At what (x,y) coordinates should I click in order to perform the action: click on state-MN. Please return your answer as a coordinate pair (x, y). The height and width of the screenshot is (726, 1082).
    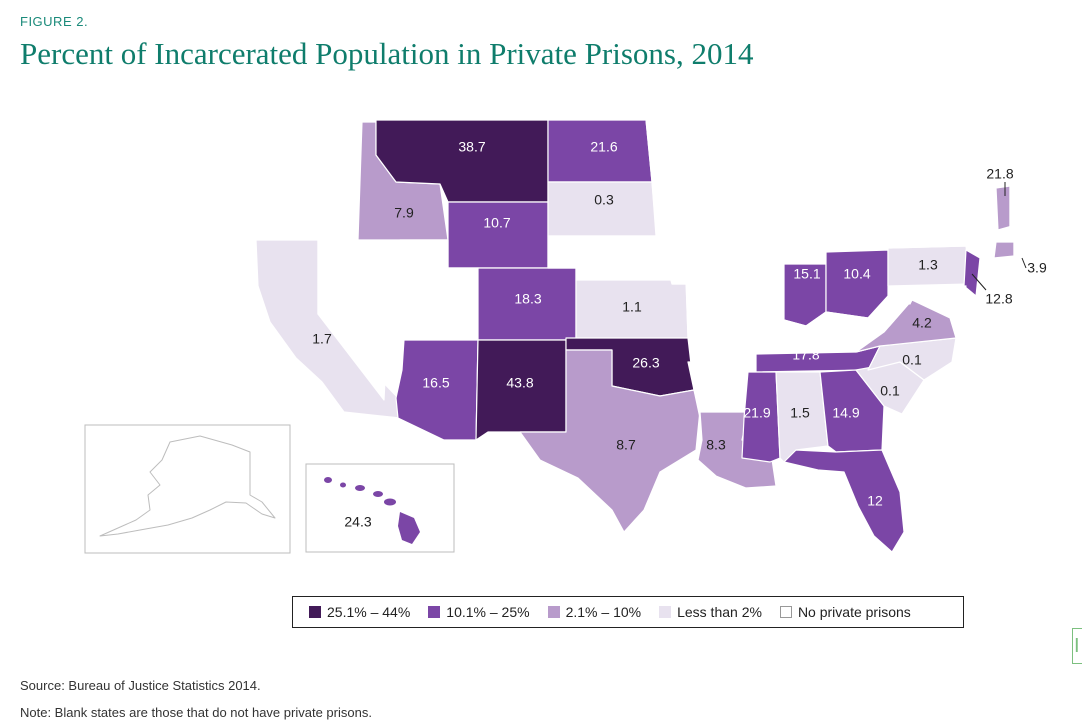
    Looking at the image, I should click on (683, 175).